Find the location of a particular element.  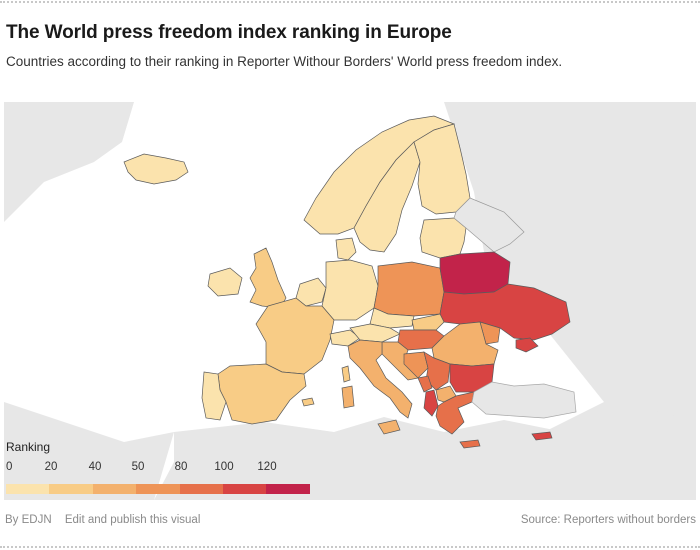

footer-credits: By EDJN Edit and publish this visual is located at coordinates (107, 520).